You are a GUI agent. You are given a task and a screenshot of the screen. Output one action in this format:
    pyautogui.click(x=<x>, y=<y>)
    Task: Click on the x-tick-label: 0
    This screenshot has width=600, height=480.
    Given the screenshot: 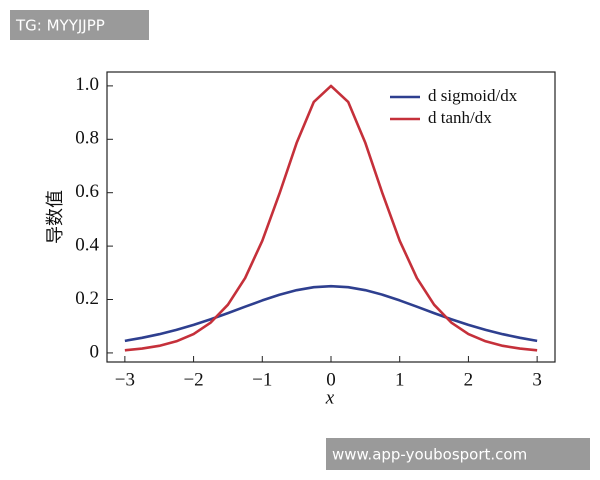 What is the action you would take?
    pyautogui.click(x=331, y=379)
    